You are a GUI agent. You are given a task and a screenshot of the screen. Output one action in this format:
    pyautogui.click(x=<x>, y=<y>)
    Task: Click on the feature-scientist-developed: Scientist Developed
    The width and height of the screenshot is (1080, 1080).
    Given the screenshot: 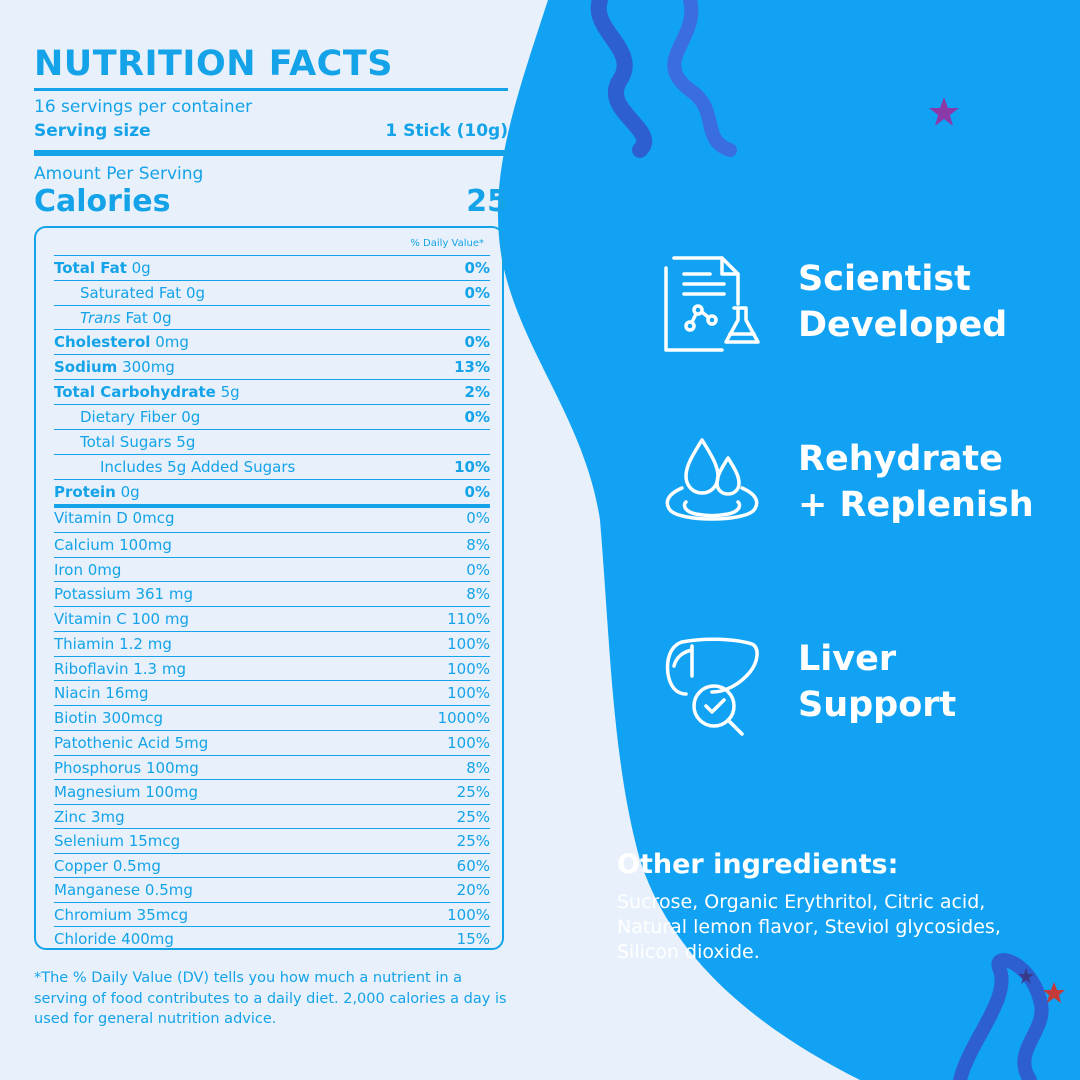 What is the action you would take?
    pyautogui.click(x=903, y=302)
    